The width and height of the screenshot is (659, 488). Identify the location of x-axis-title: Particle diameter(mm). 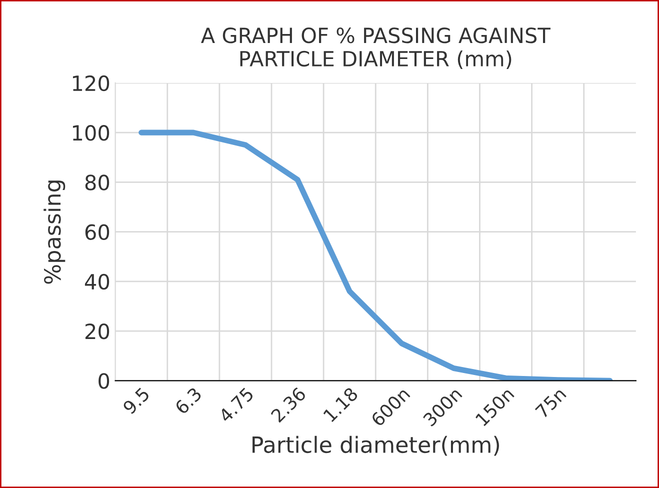
(375, 446).